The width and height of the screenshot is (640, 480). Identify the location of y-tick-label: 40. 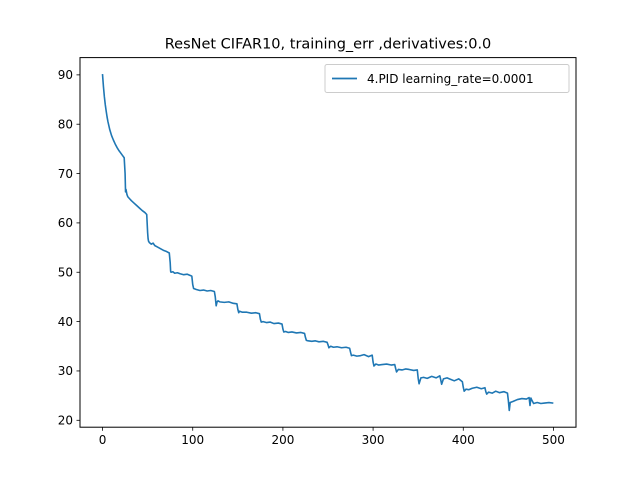
(65, 322).